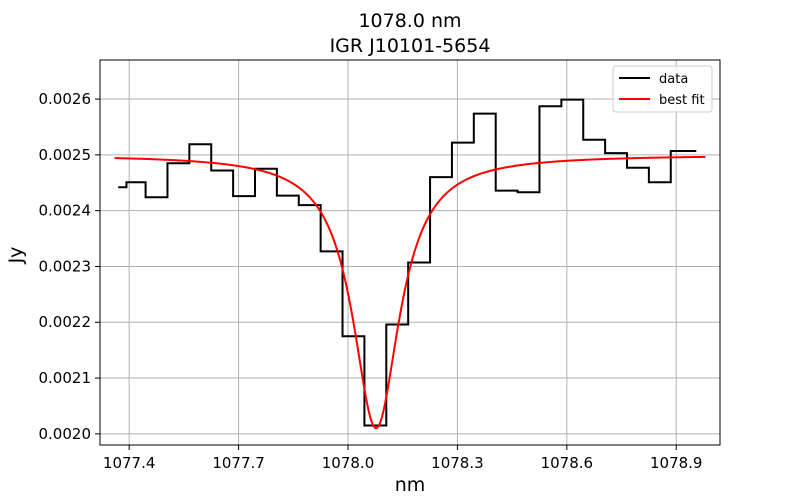 The image size is (800, 500). What do you see at coordinates (457, 463) in the screenshot?
I see `x-tick-label: 1078.3` at bounding box center [457, 463].